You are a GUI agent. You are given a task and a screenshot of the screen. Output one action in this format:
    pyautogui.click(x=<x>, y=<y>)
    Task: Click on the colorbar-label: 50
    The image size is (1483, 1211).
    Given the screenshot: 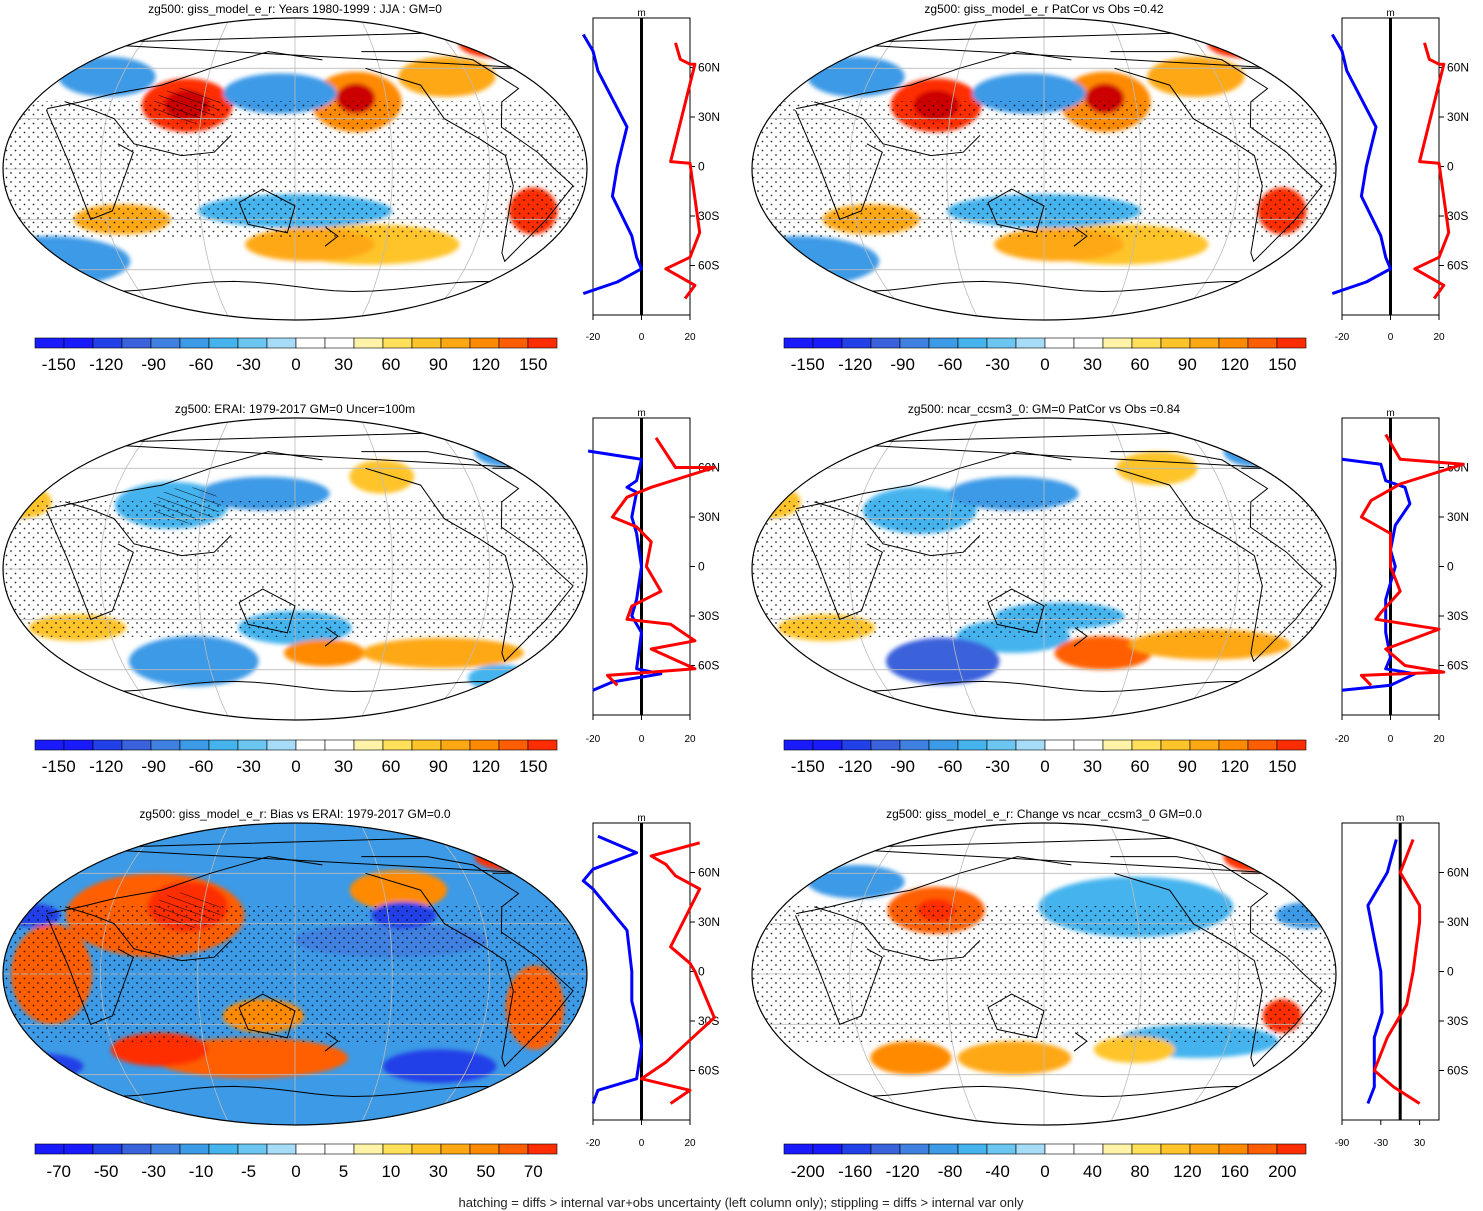 What is the action you would take?
    pyautogui.click(x=485, y=1171)
    